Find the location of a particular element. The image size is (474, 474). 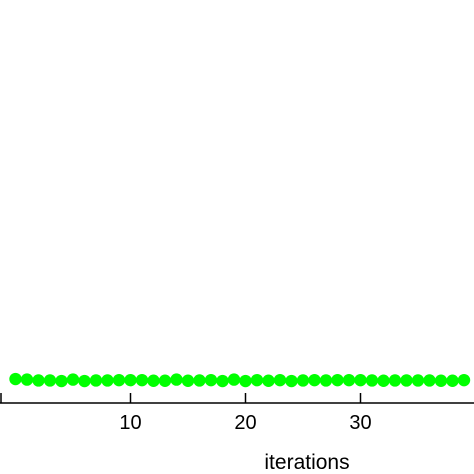

x-tick-label: 20 is located at coordinates (245, 423).